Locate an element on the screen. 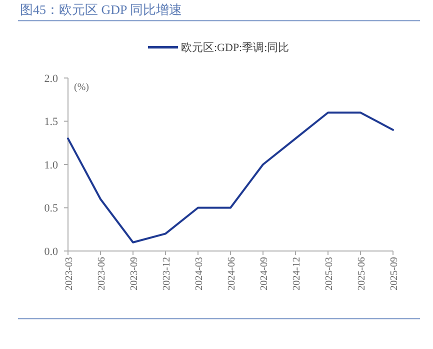  y-axis-title: (%) is located at coordinates (81, 87).